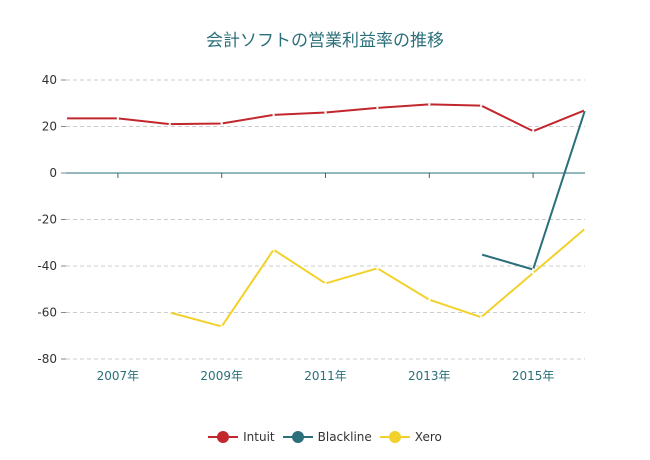  I want to click on x-tick-label: 2007年, so click(118, 376).